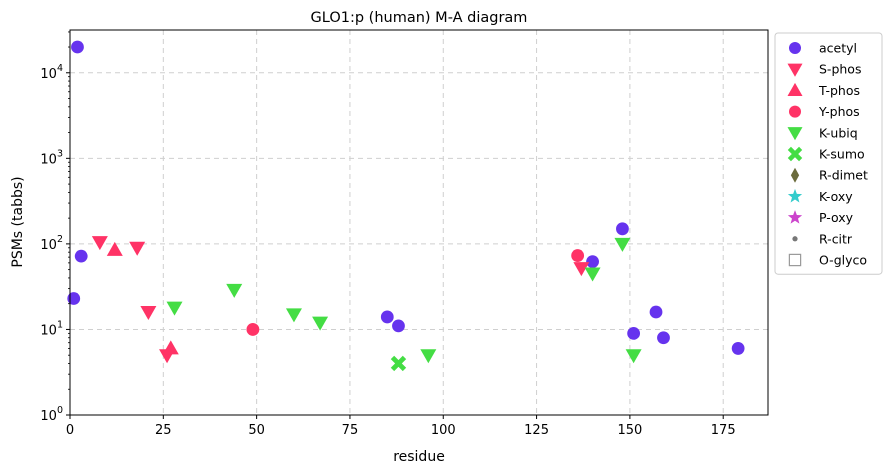 The height and width of the screenshot is (474, 889). Describe the element at coordinates (839, 111) in the screenshot. I see `legend-label: Y-phos` at that location.